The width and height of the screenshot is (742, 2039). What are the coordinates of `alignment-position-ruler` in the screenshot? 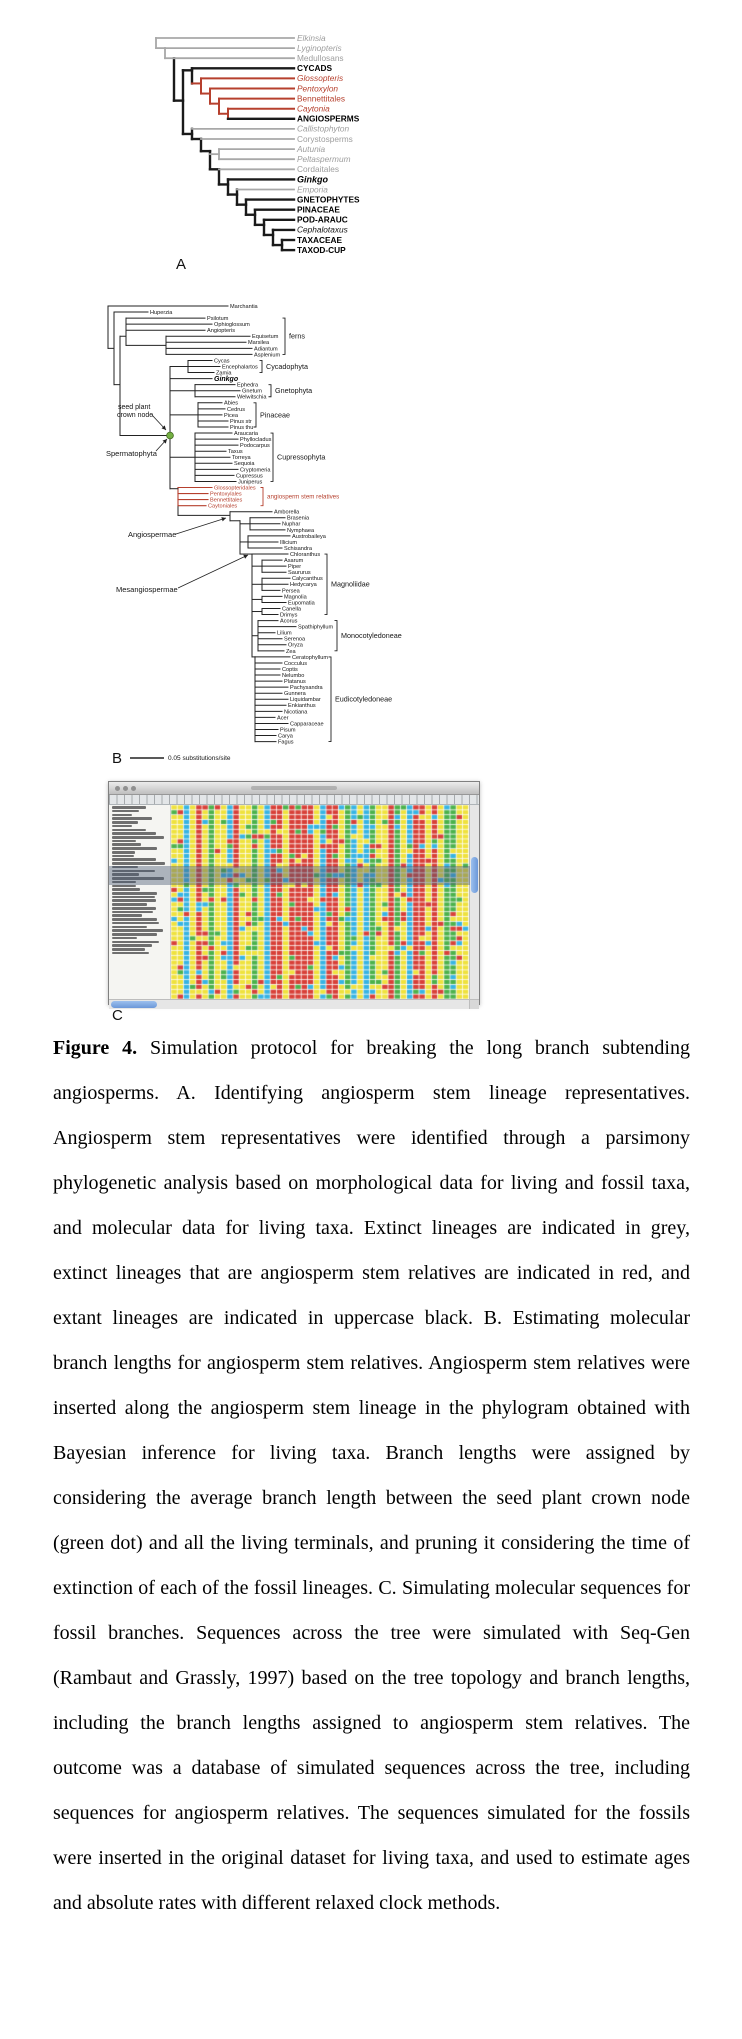 It's located at (294, 800).